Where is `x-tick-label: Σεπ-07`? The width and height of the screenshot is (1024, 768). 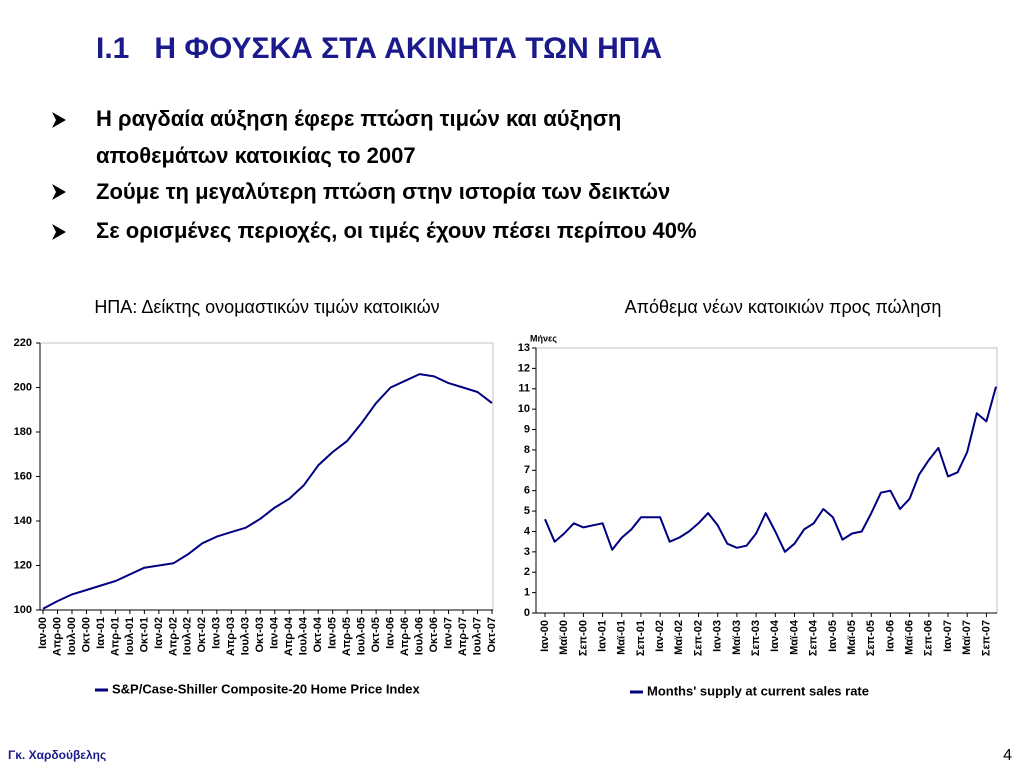 x-tick-label: Σεπ-07 is located at coordinates (986, 638).